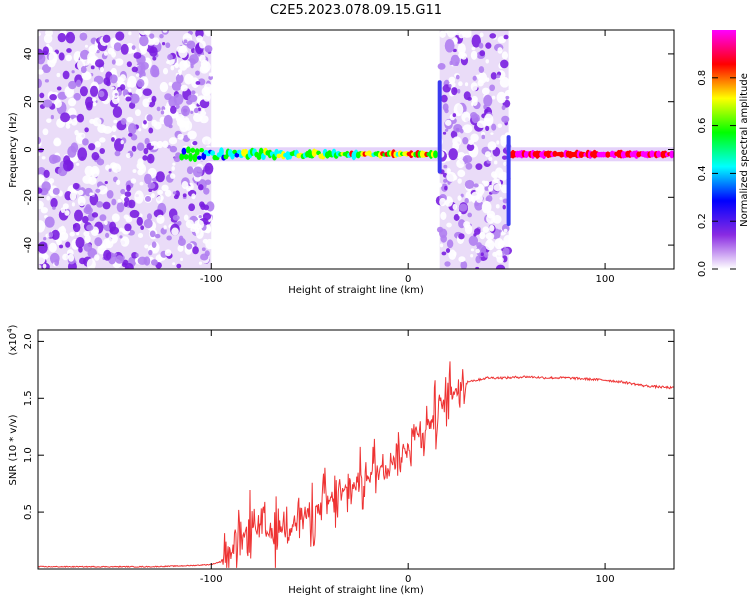  What do you see at coordinates (356, 290) in the screenshot?
I see `spectrogram-x-axis-label: Height of straight line (km)` at bounding box center [356, 290].